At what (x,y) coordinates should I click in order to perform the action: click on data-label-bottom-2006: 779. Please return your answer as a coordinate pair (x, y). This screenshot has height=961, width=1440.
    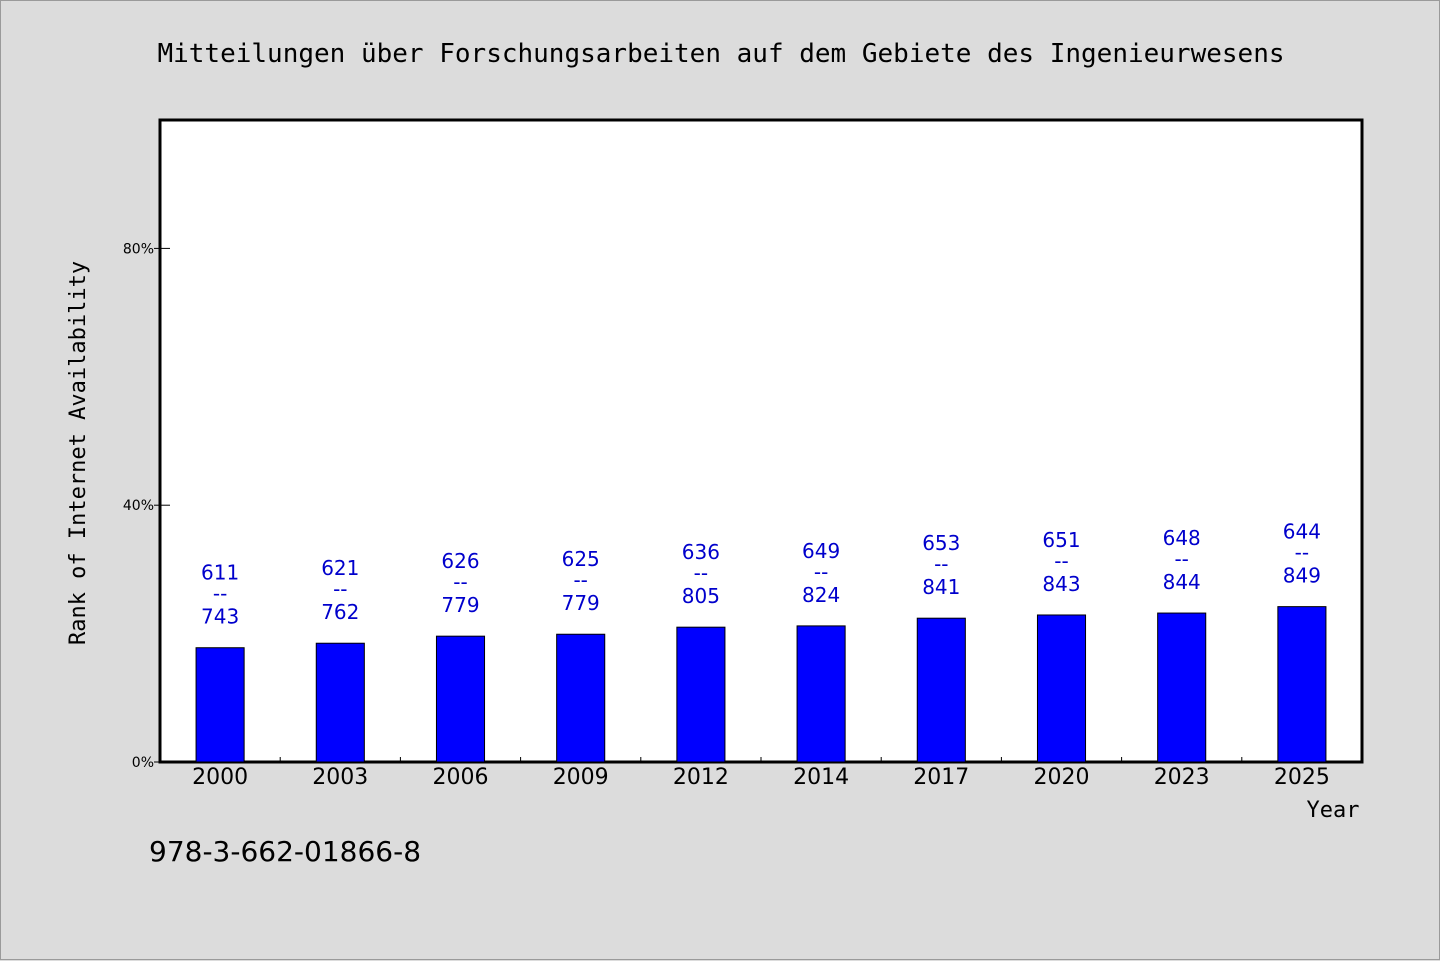
    Looking at the image, I should click on (460, 605).